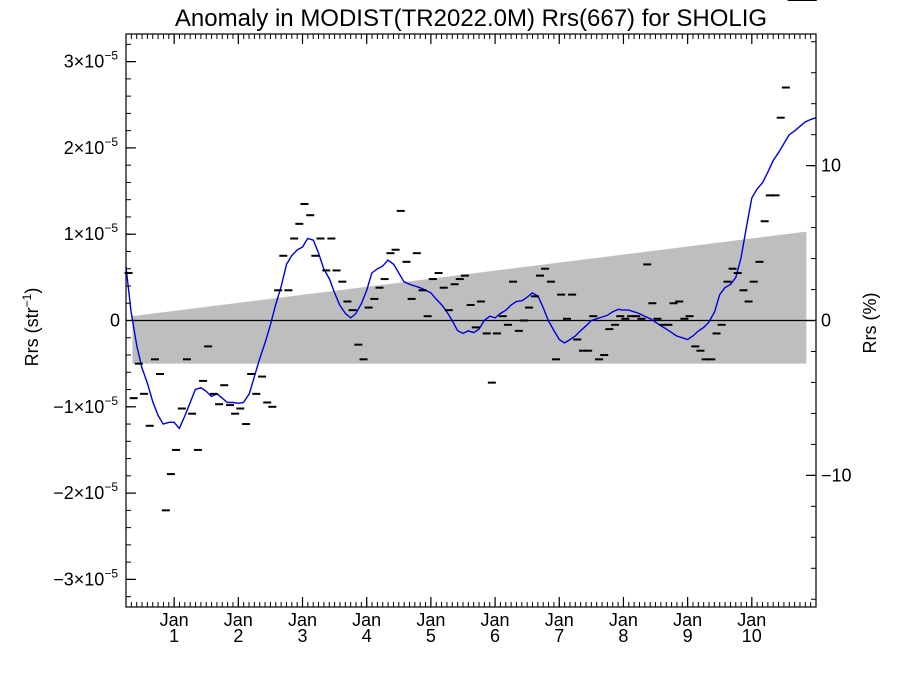  I want to click on x-tick-year: 4, so click(367, 636).